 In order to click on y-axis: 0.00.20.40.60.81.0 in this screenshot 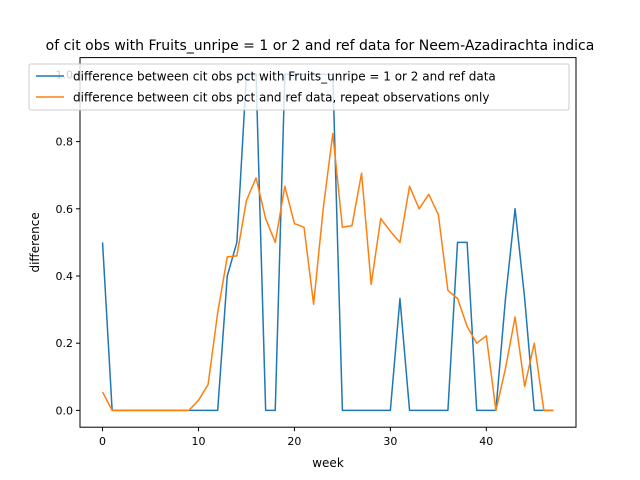, I will do `click(68, 242)`.